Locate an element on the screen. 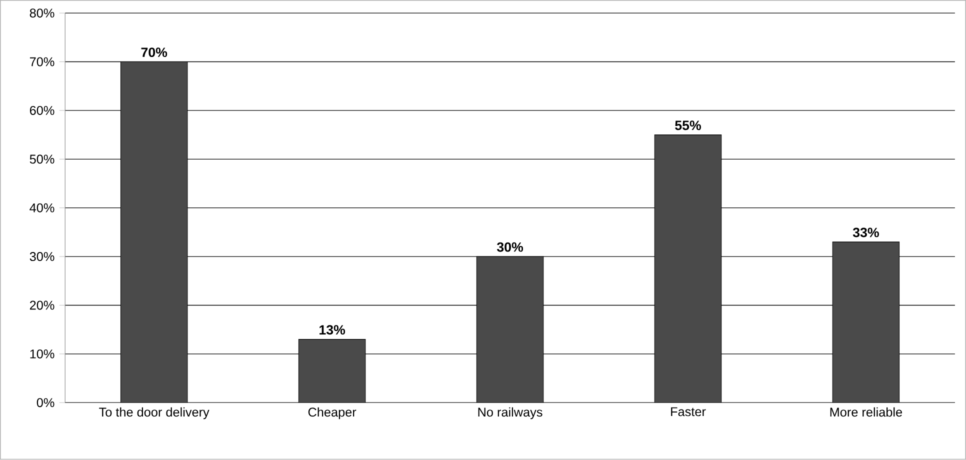  y-tick-label: 40% is located at coordinates (42, 208).